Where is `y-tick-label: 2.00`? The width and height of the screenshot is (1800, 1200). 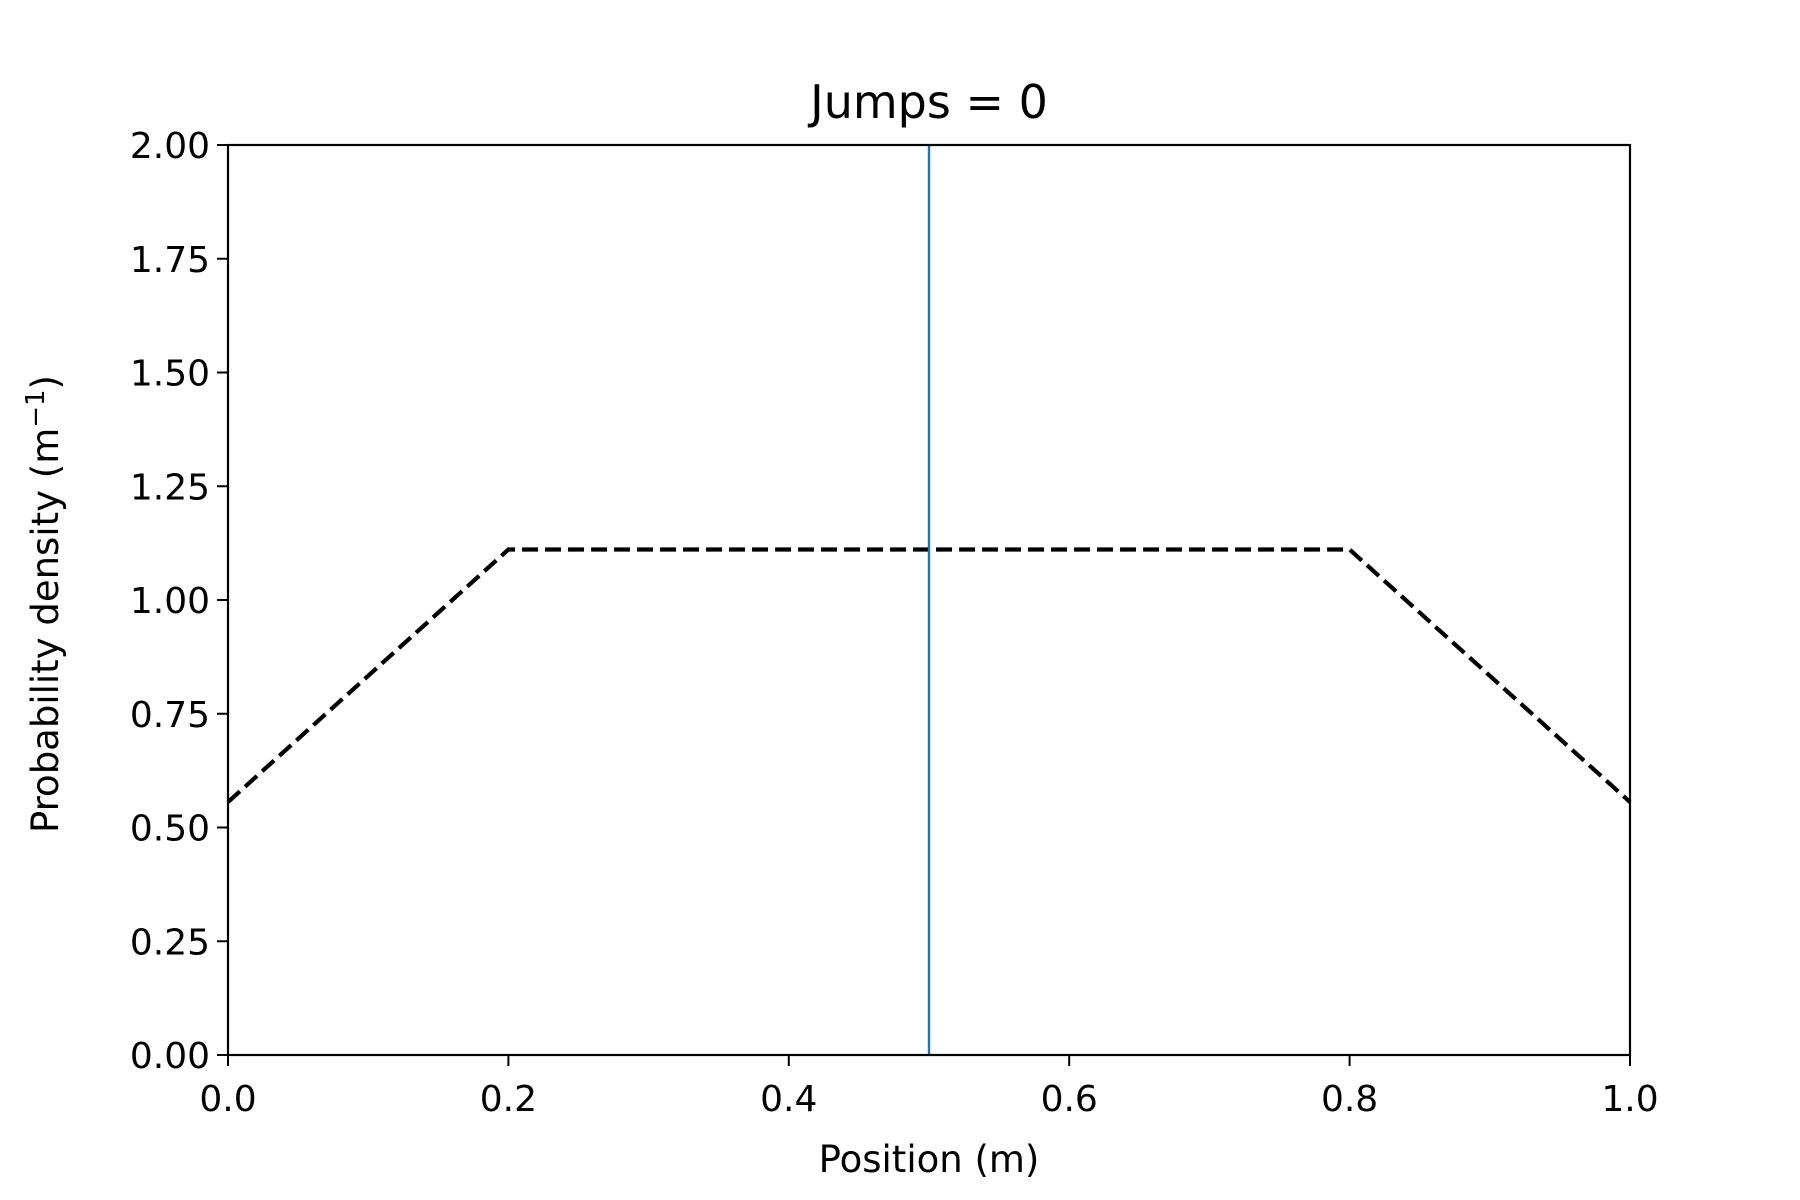 y-tick-label: 2.00 is located at coordinates (170, 146).